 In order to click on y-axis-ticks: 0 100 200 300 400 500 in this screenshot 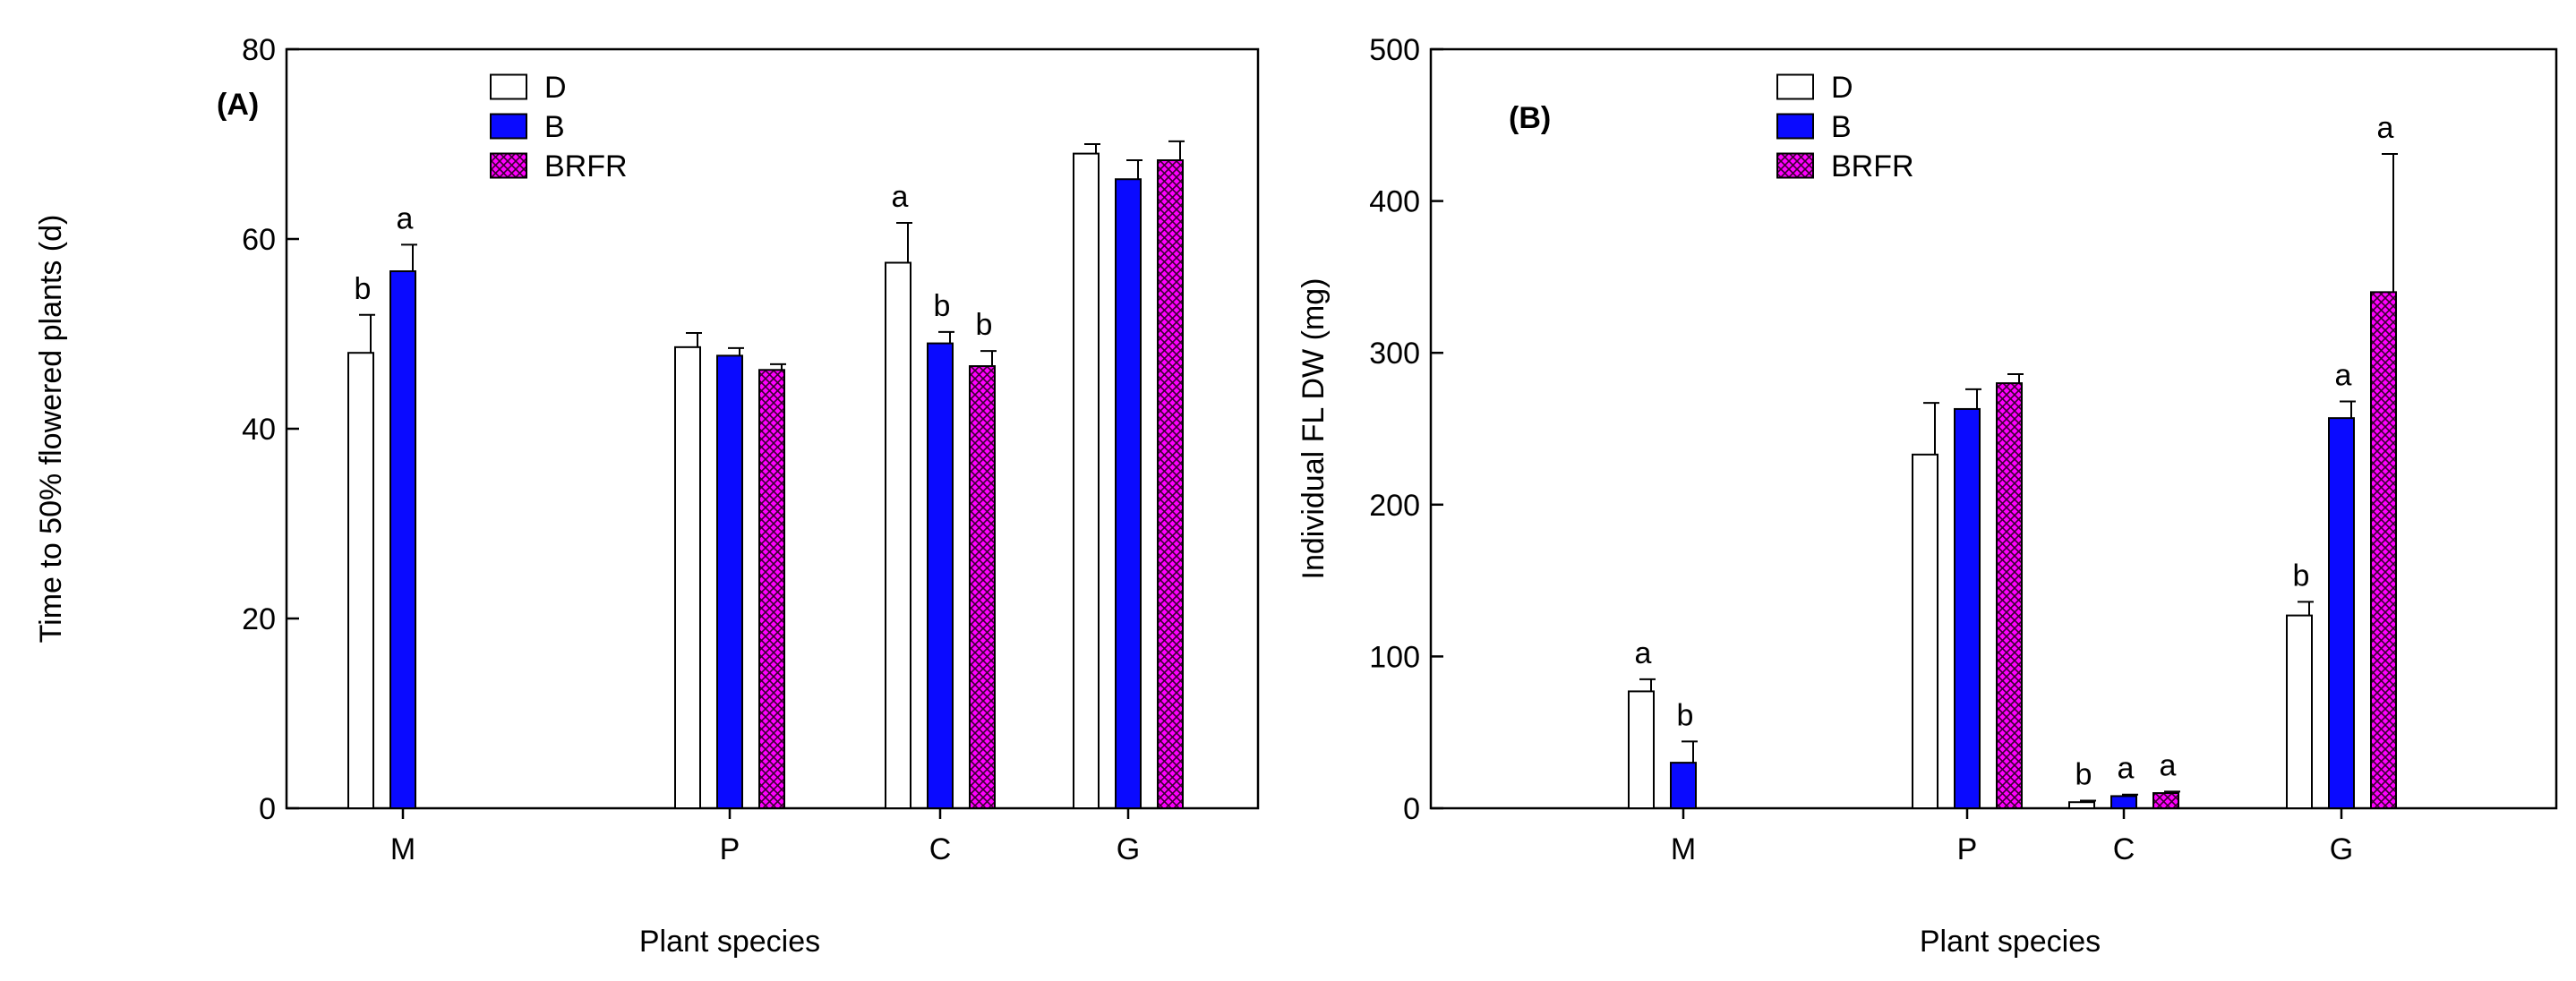, I will do `click(1406, 430)`.